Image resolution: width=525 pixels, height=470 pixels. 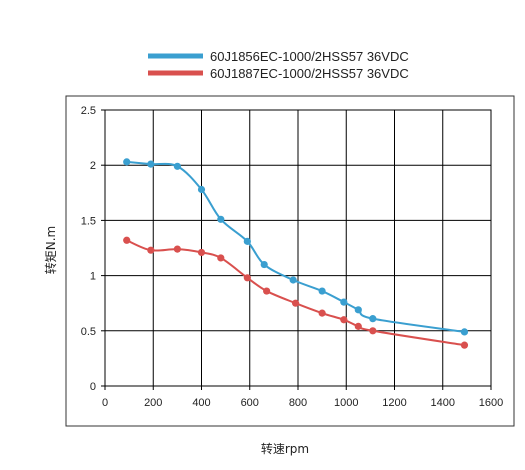 I want to click on x-tick-label: 600, so click(x=250, y=403).